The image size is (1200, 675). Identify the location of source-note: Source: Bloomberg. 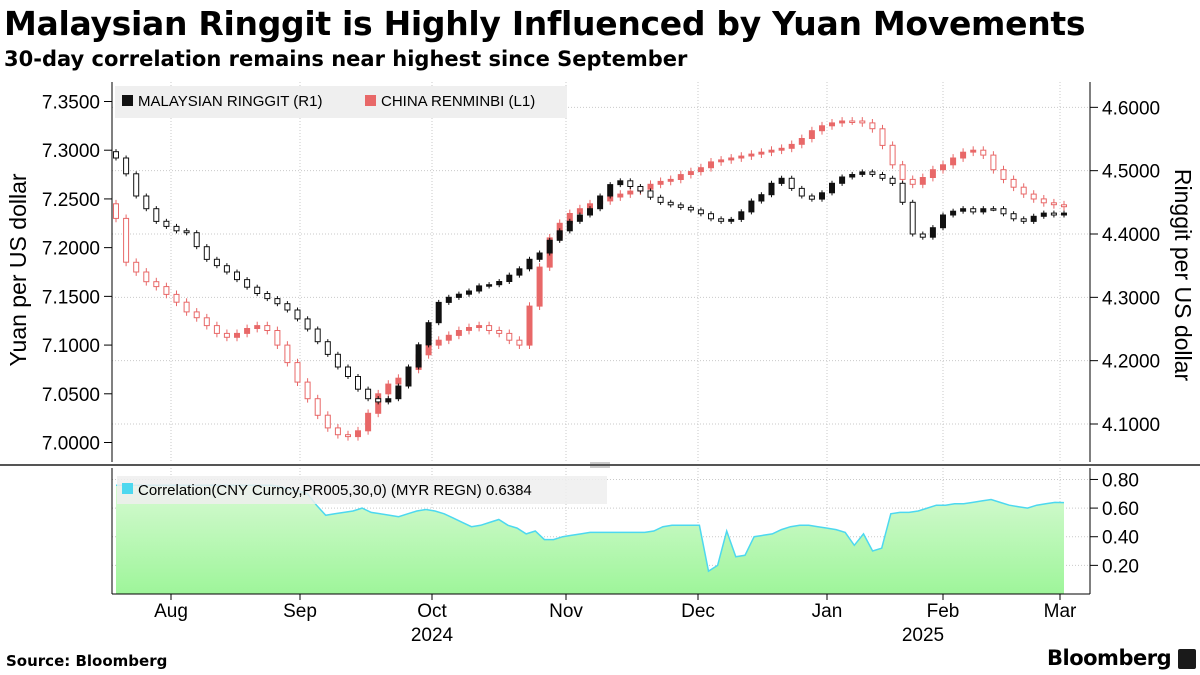
(87, 661).